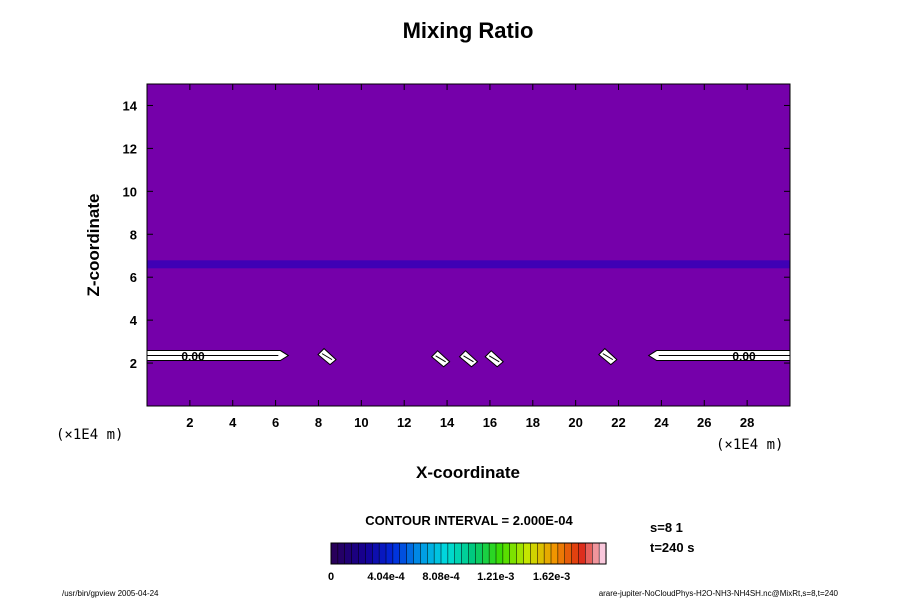 The height and width of the screenshot is (600, 900). I want to click on x-tick-label: 18, so click(533, 422).